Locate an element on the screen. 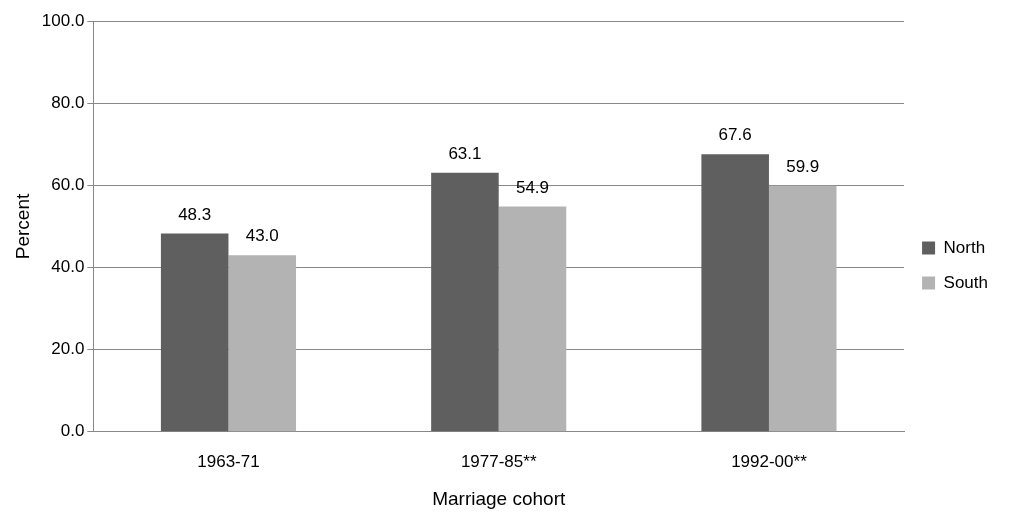  data-label: 59.9 is located at coordinates (803, 167).